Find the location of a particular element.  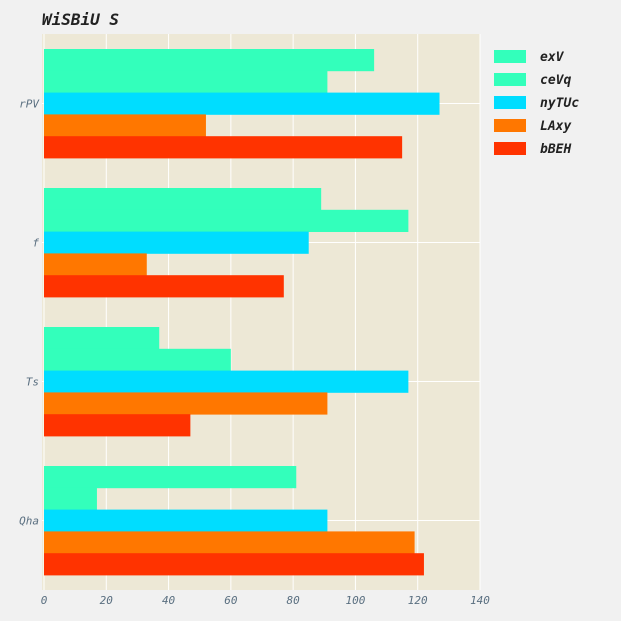

x-tick-label: 40 is located at coordinates (169, 600).